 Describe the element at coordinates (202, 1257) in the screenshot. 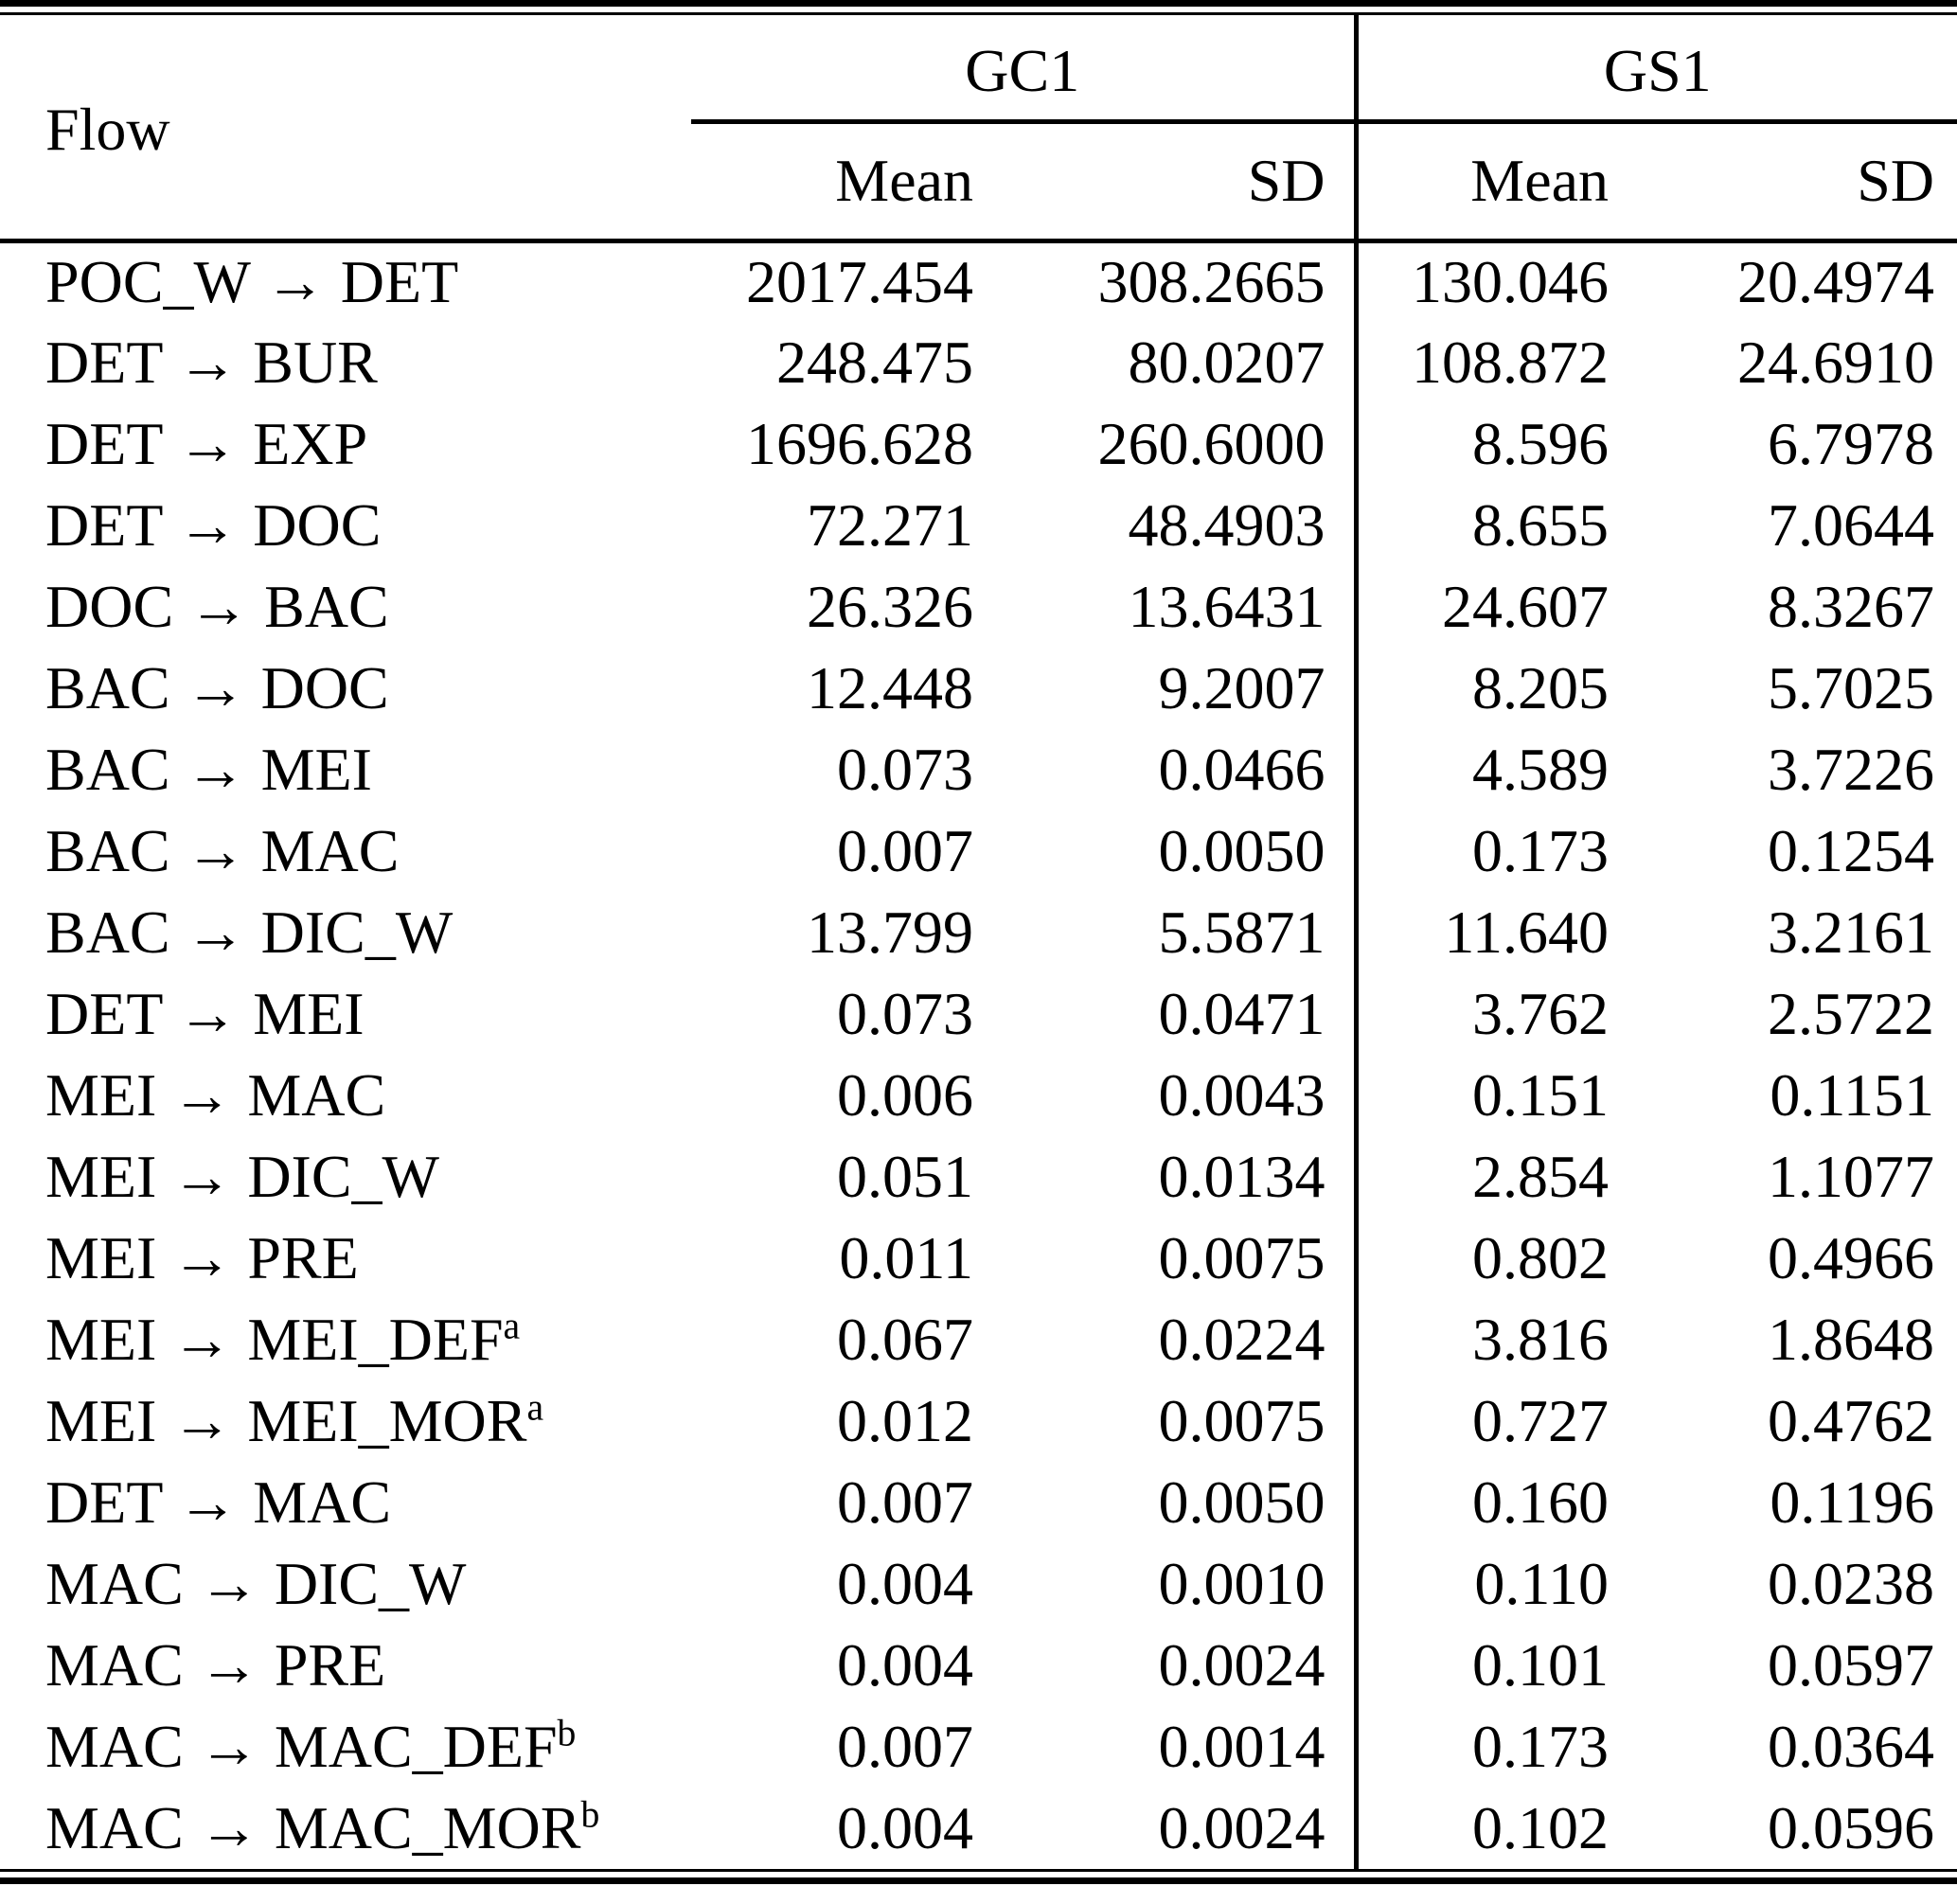

I see `flow-label: MEI → PRE` at that location.